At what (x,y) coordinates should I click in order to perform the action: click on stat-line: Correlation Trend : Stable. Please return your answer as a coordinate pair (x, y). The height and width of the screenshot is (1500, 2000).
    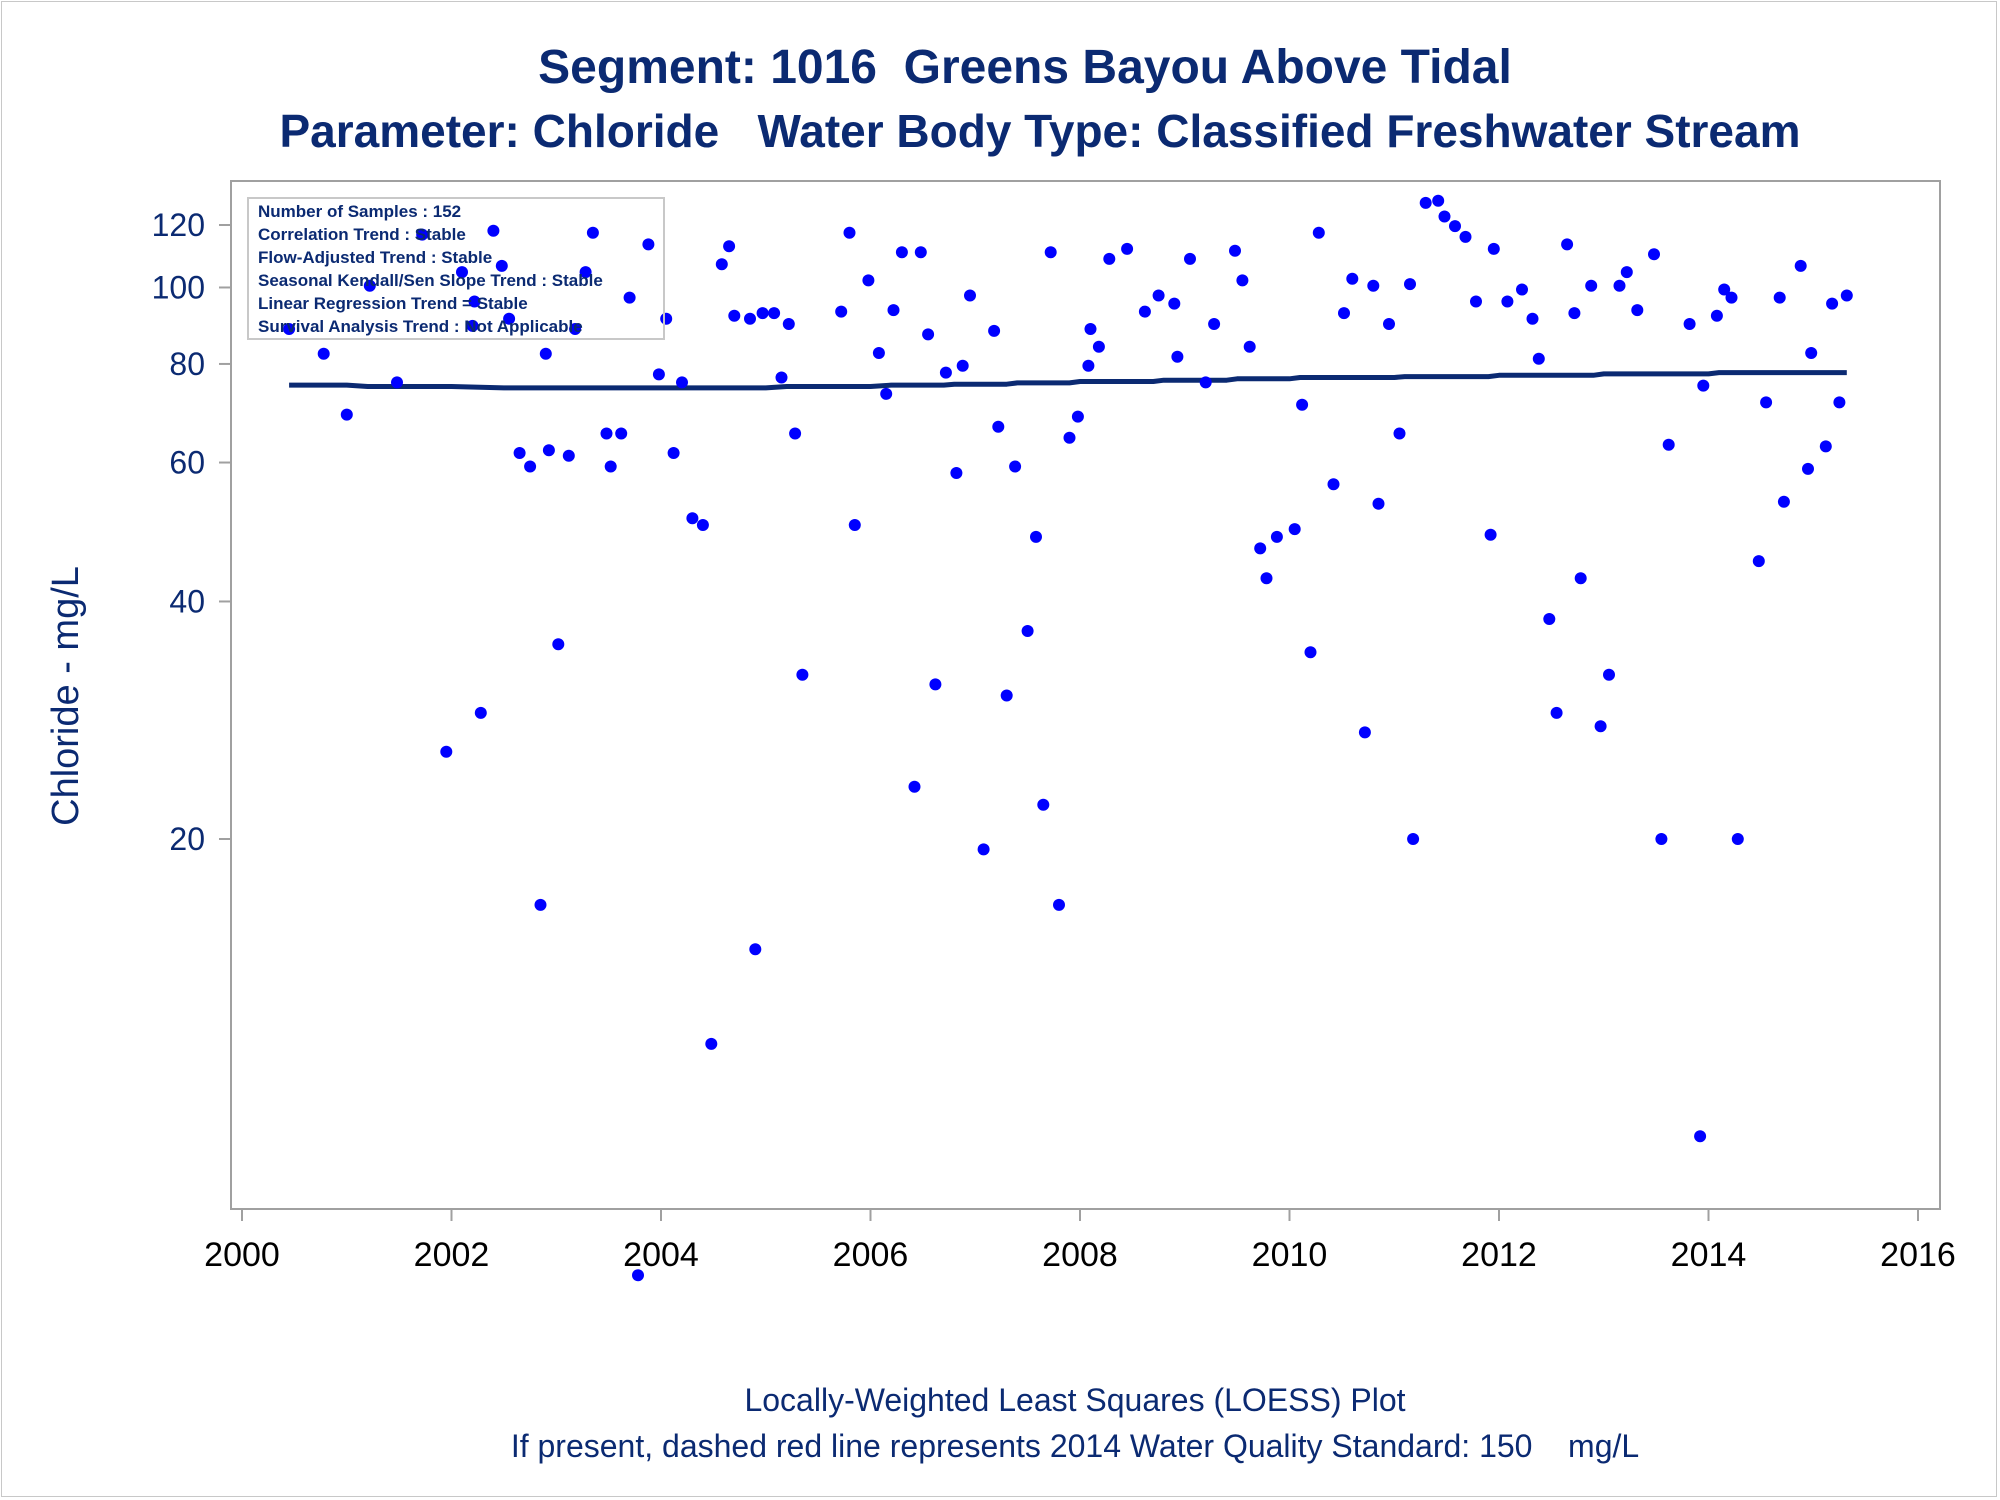
    Looking at the image, I should click on (362, 234).